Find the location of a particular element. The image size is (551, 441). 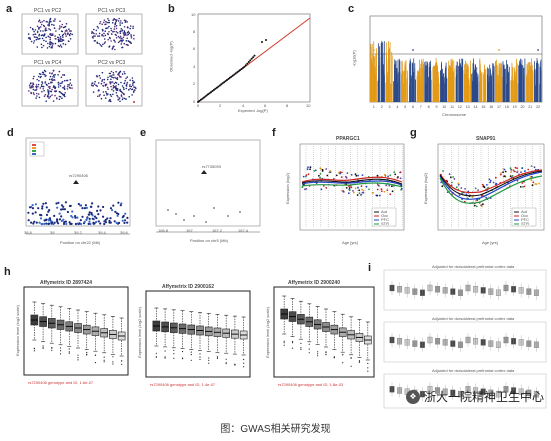

expr-g-legend-2: PFC is located at coordinates (525, 219).